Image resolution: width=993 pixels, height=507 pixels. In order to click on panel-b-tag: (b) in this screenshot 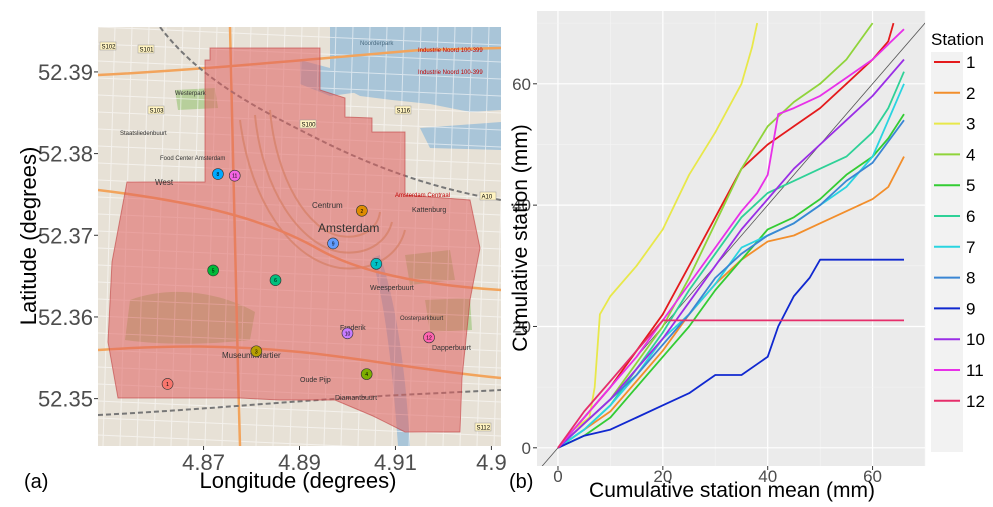, I will do `click(521, 482)`.